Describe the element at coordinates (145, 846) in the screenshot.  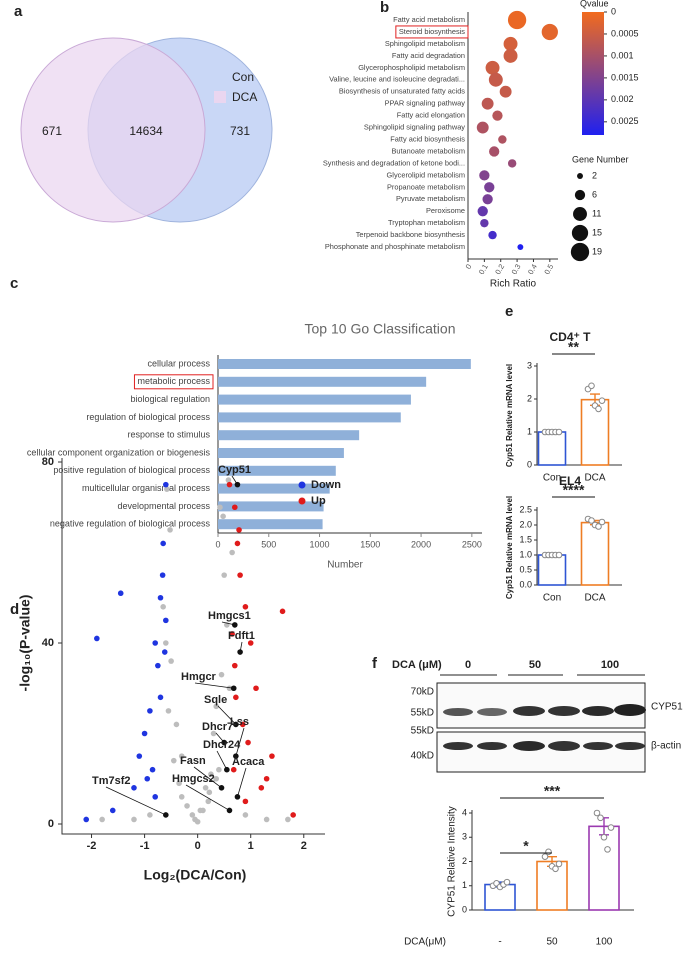
I see `x-tick-label: -1` at that location.